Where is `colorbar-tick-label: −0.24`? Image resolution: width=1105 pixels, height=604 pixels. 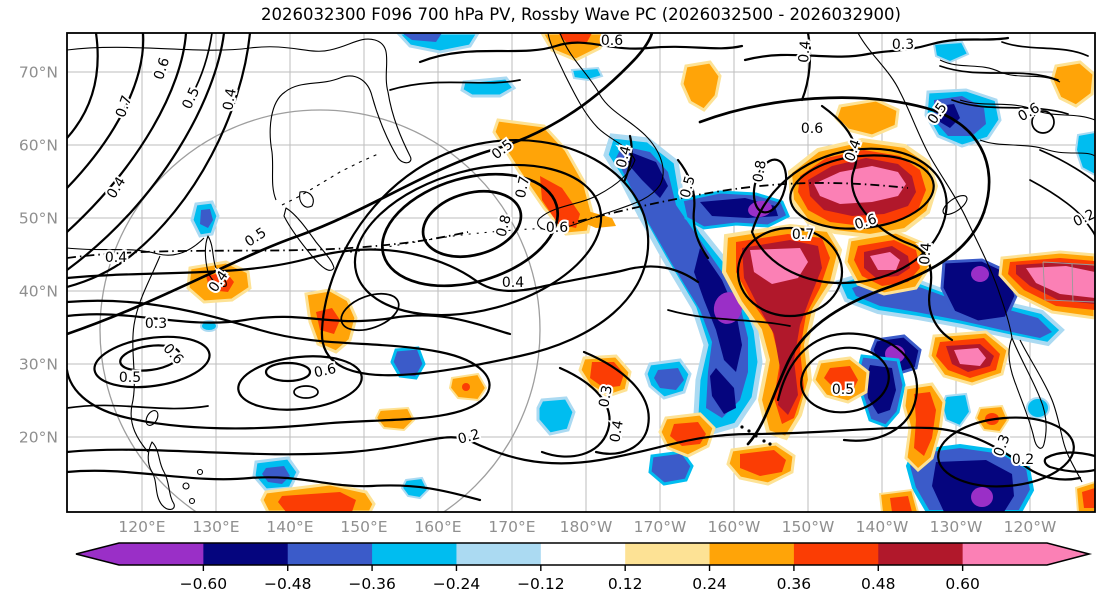 colorbar-tick-label: −0.24 is located at coordinates (457, 584).